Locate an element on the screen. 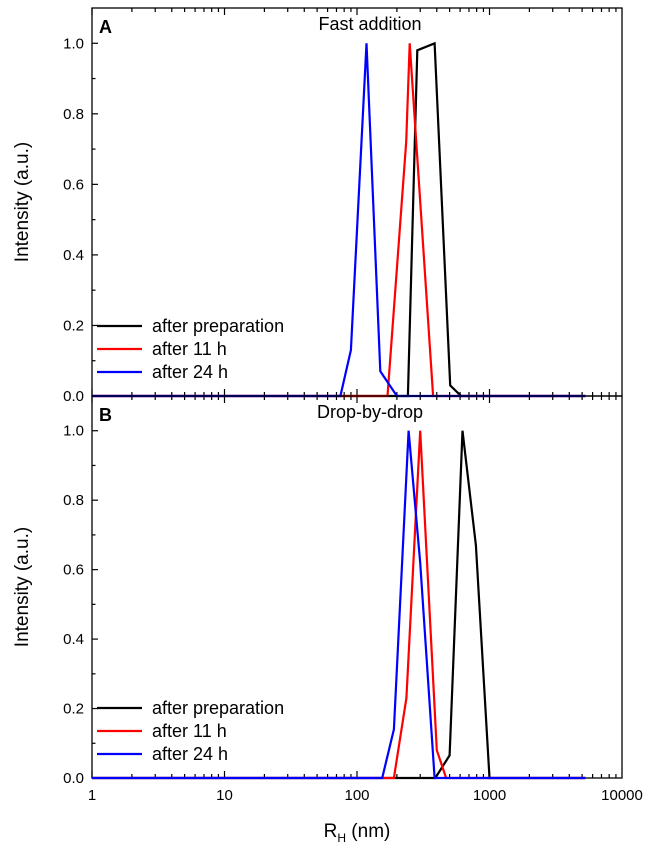 This screenshot has height=845, width=646. y-tick-label-b: 0.0 is located at coordinates (73, 778).